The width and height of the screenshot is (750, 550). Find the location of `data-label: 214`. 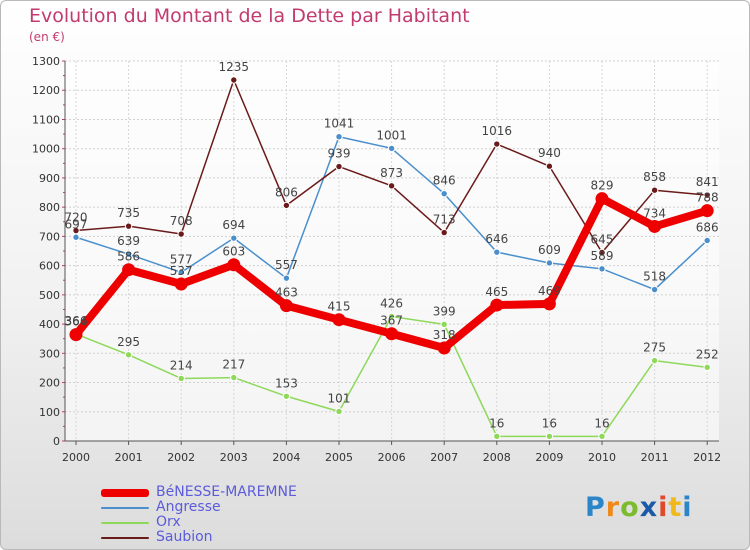

data-label: 214 is located at coordinates (181, 365).